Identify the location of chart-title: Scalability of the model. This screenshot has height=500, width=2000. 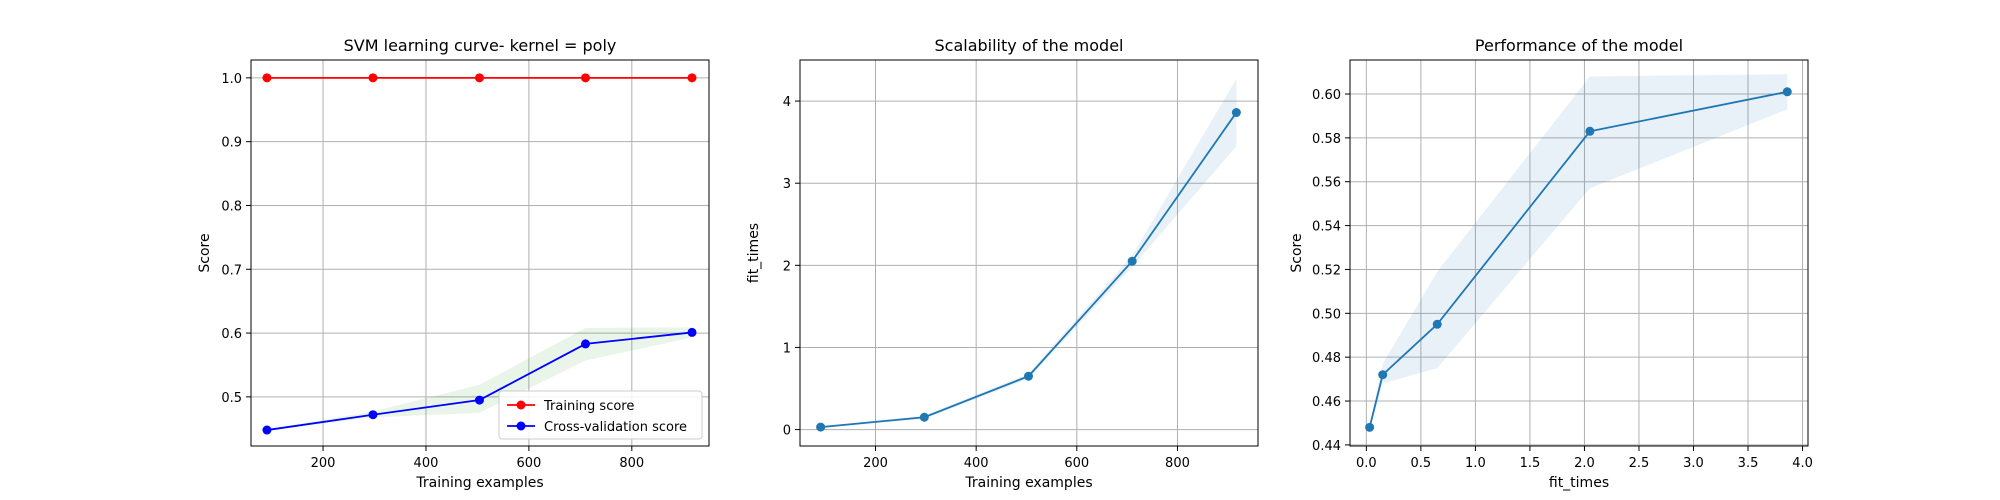
(1029, 45).